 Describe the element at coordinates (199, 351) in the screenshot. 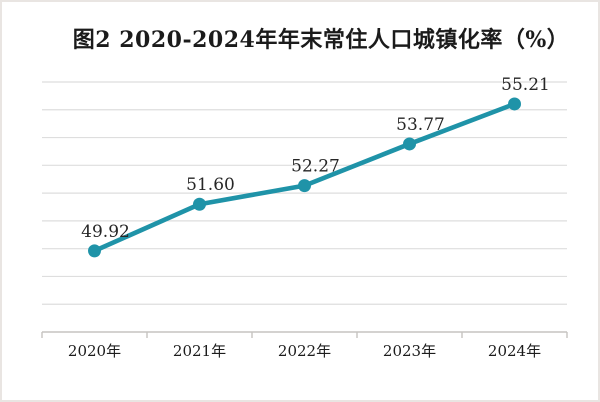

I see `x-axis-label: 2021年` at that location.